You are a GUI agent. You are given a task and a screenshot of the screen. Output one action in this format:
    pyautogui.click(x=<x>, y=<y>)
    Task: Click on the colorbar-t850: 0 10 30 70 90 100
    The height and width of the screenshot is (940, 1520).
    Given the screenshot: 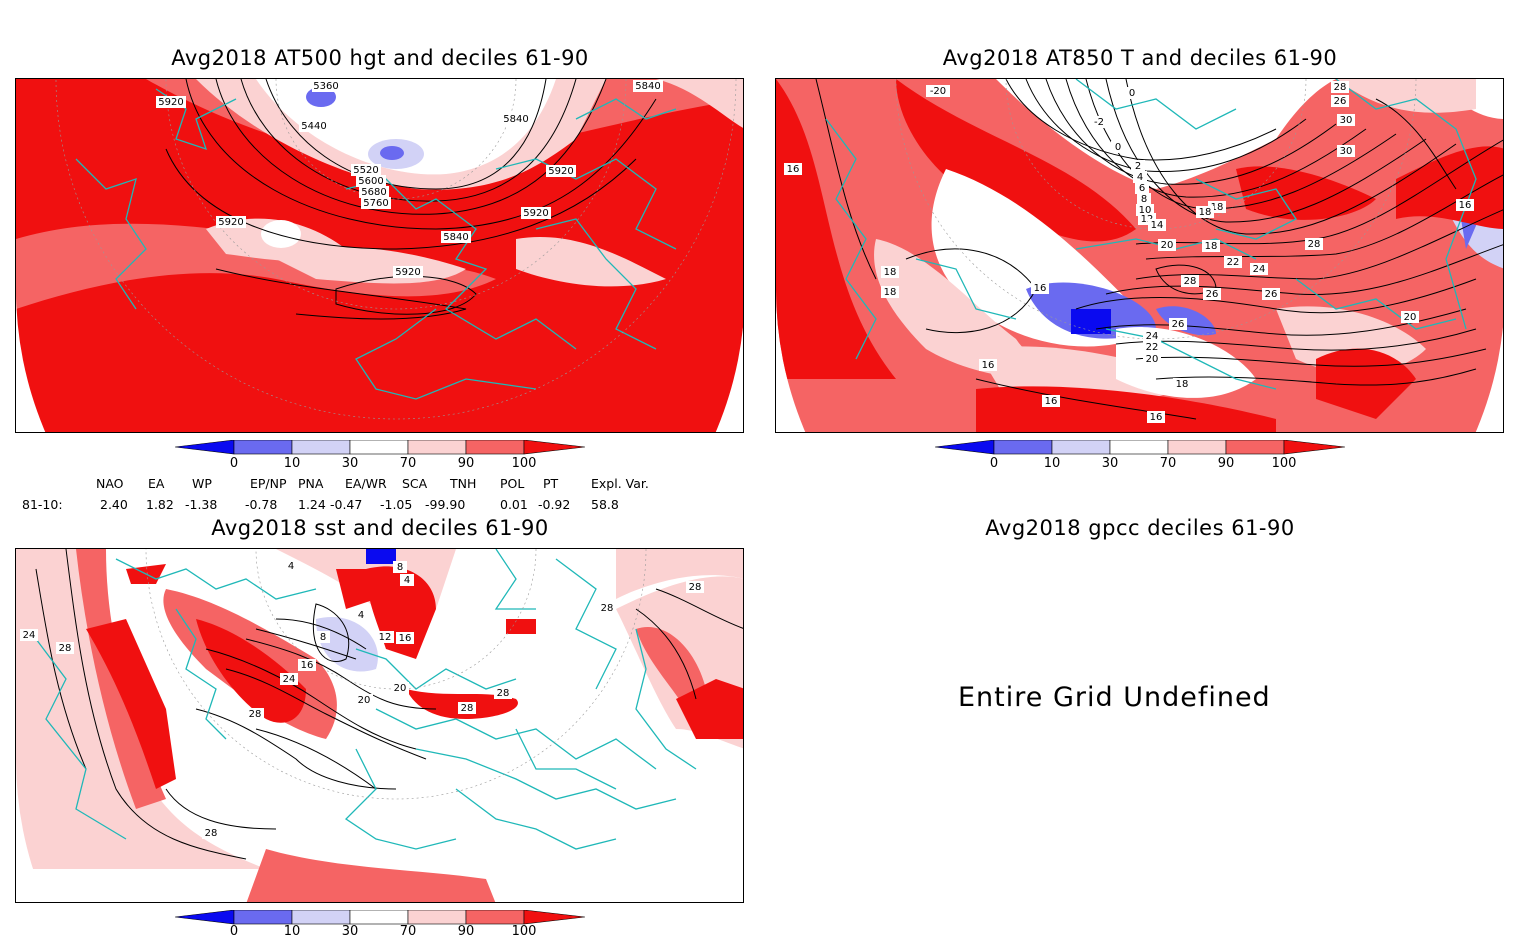 What is the action you would take?
    pyautogui.click(x=1140, y=457)
    